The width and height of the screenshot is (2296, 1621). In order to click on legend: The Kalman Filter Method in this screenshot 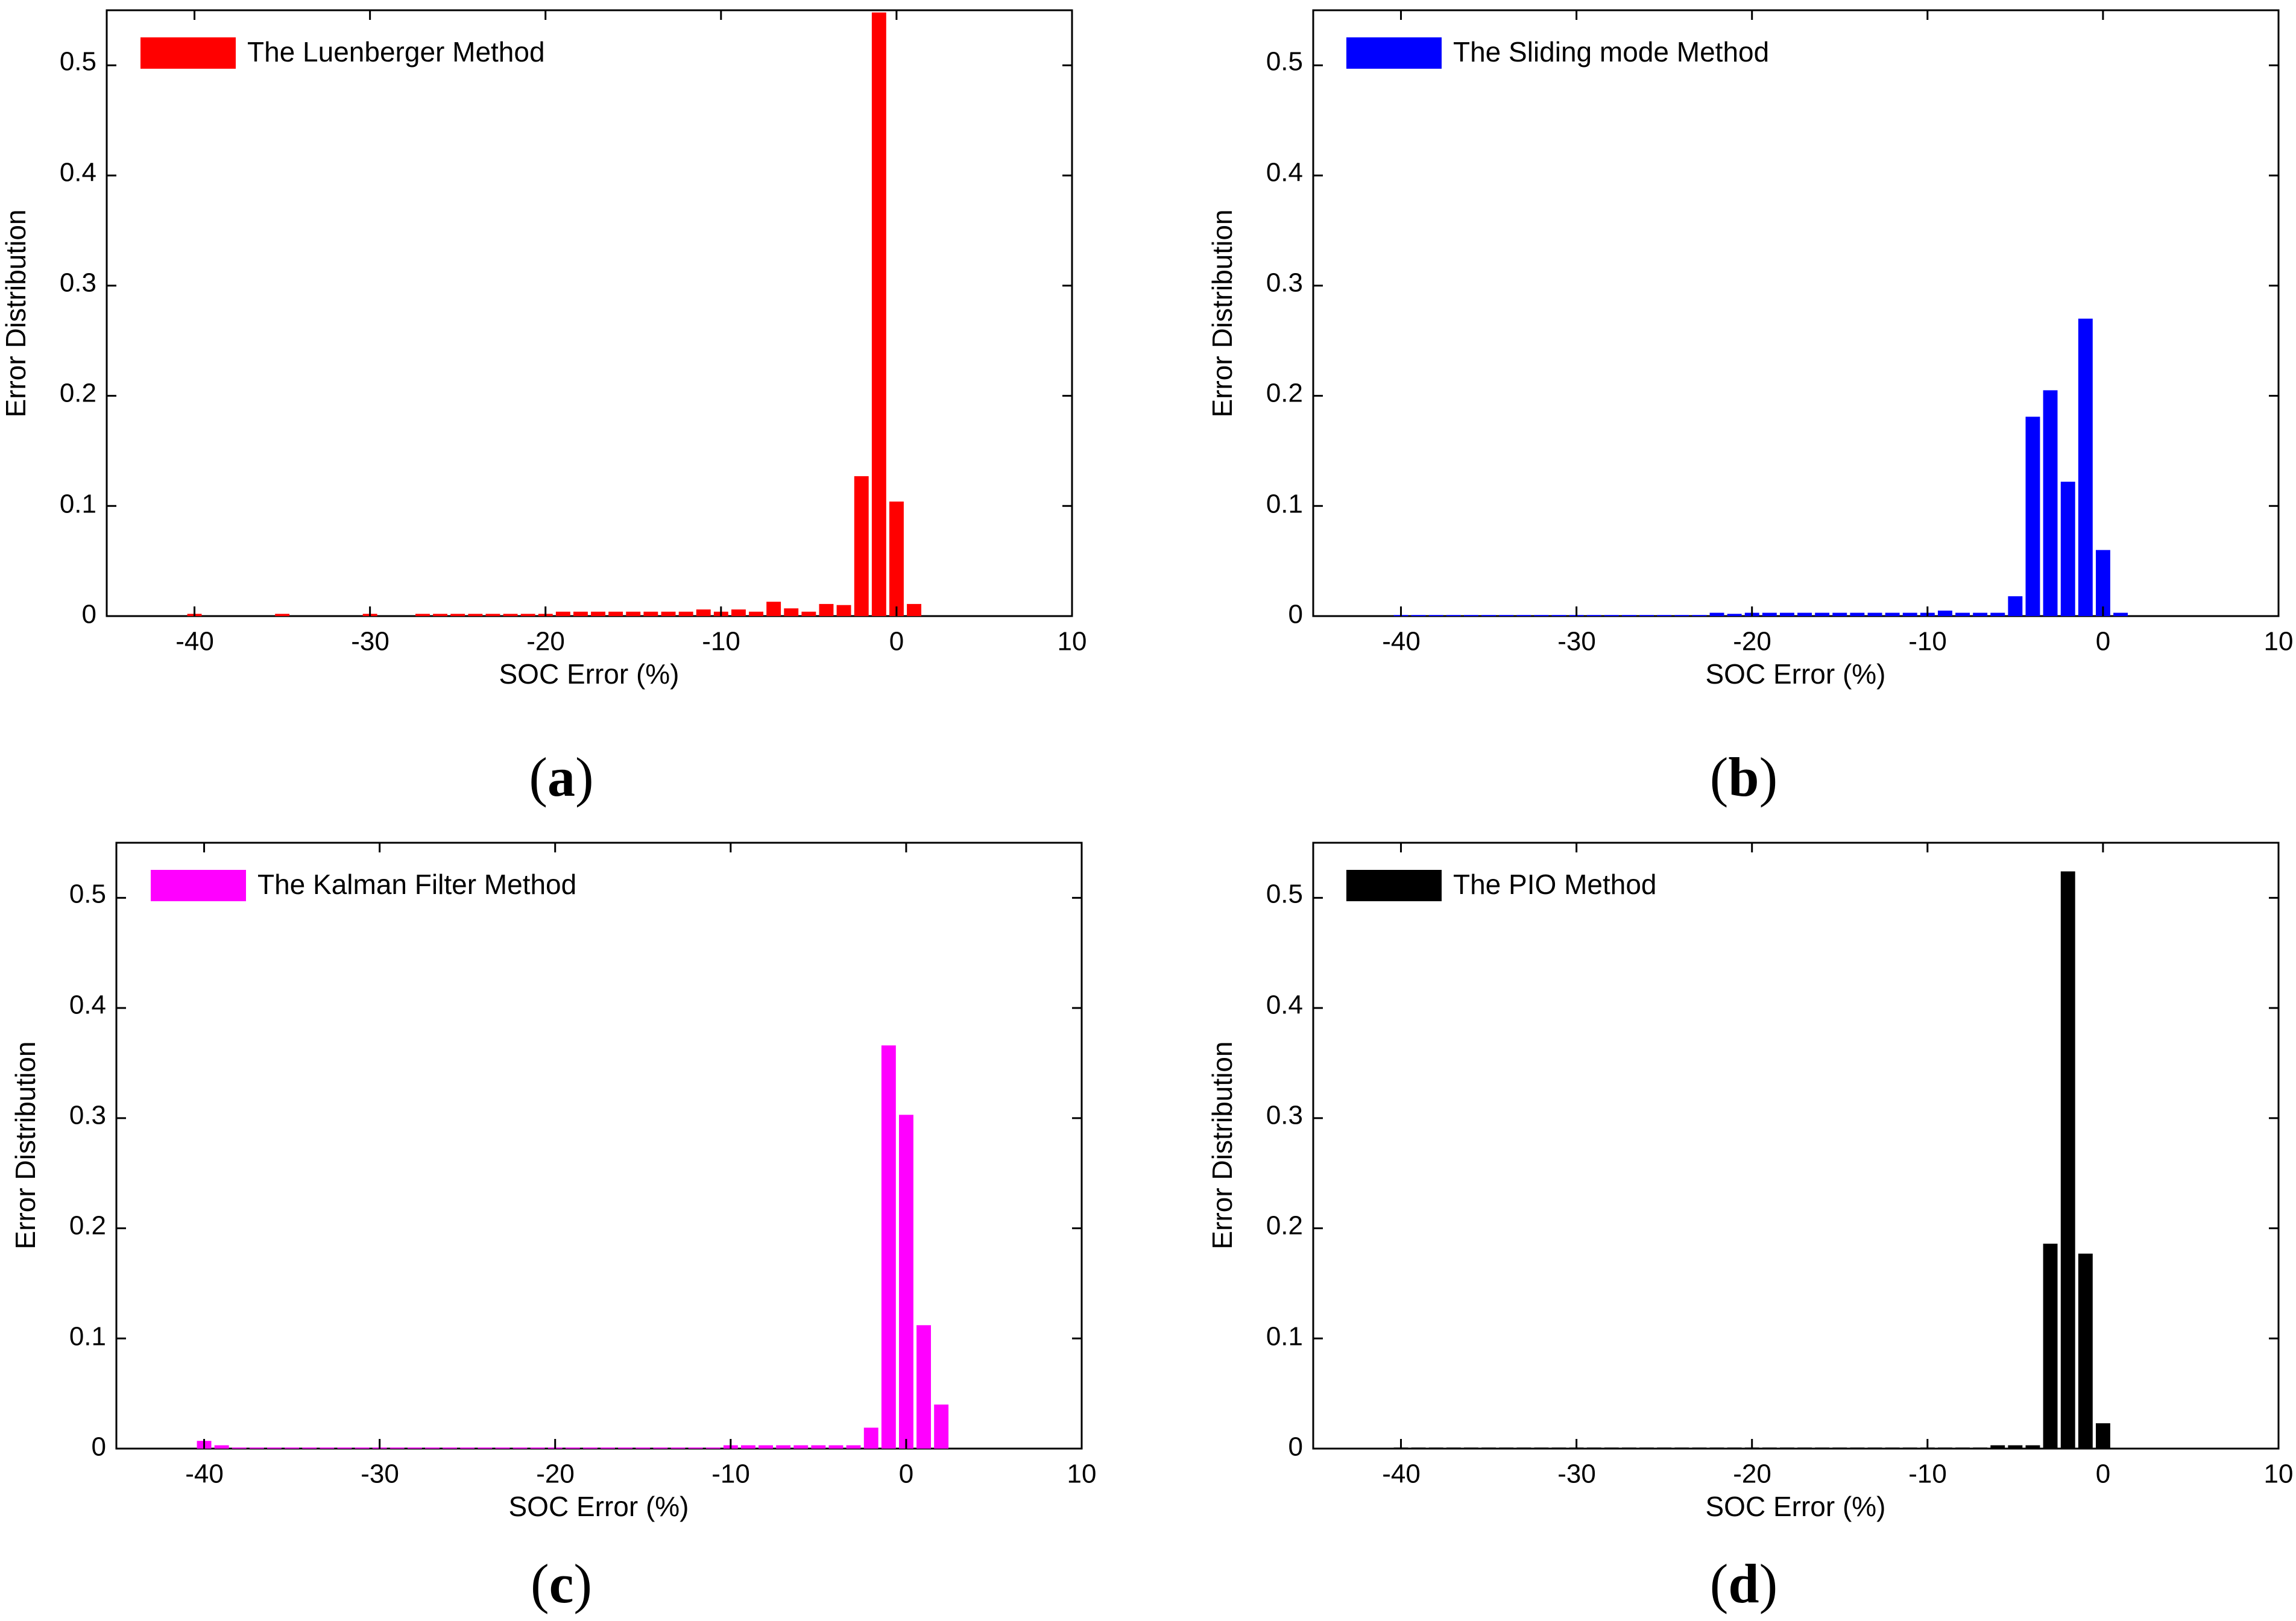, I will do `click(363, 885)`.